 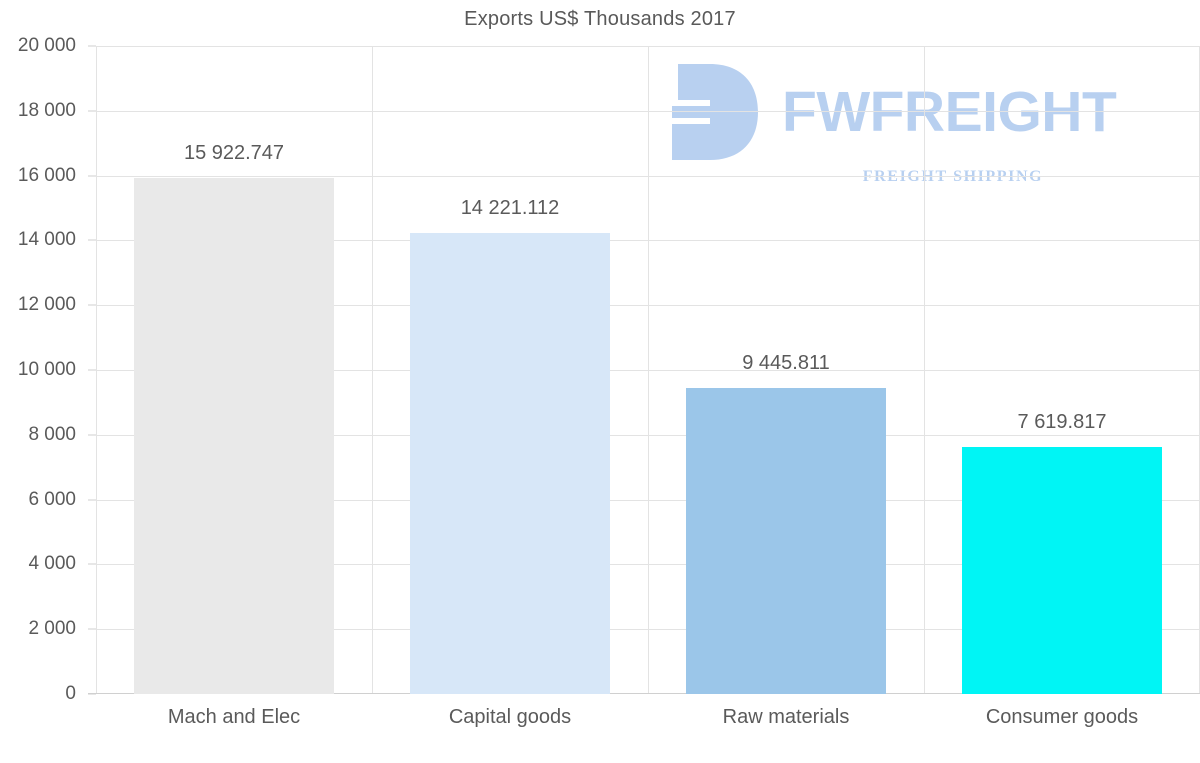 What do you see at coordinates (46, 305) in the screenshot?
I see `y-axis-tick-label: 12 000` at bounding box center [46, 305].